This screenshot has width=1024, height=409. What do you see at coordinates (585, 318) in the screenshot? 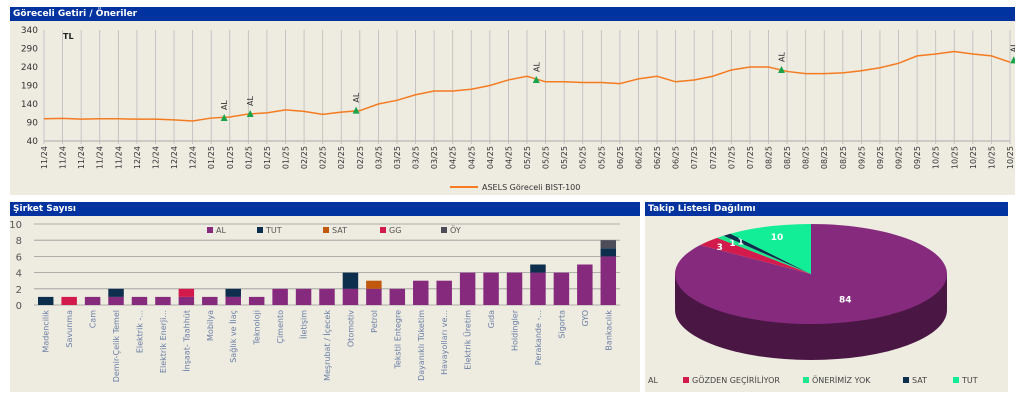
I see `category-label: GYO` at bounding box center [585, 318].